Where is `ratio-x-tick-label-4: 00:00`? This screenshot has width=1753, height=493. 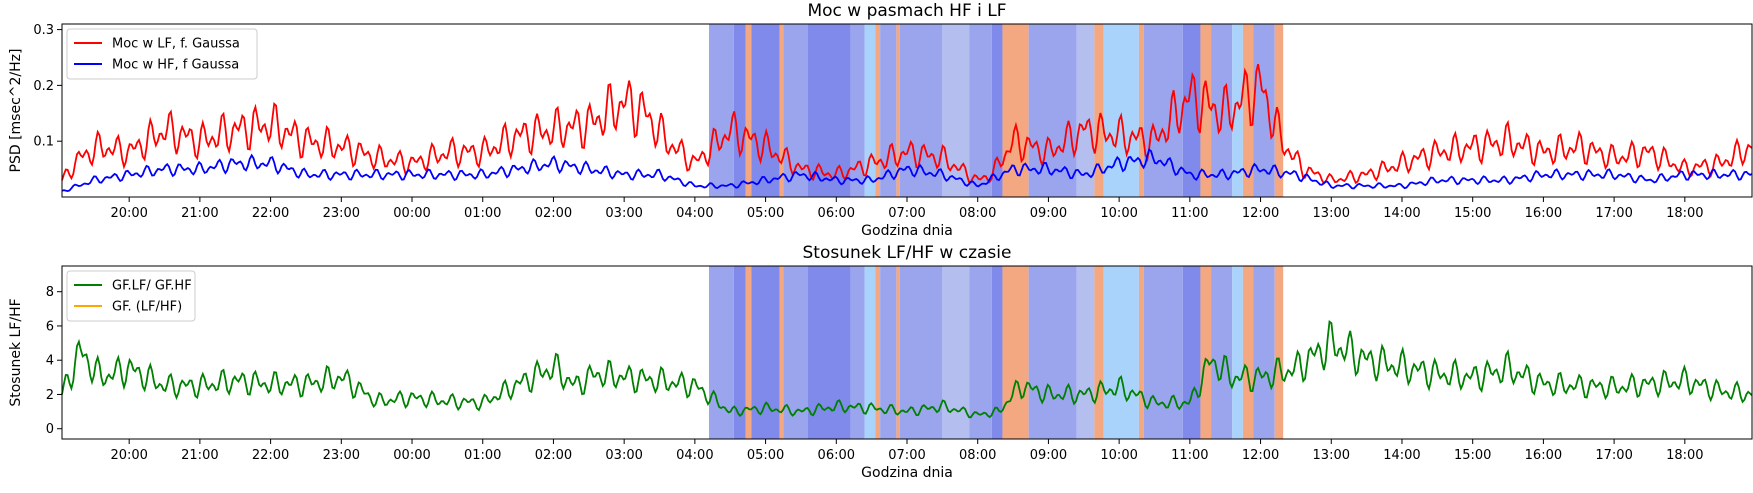
ratio-x-tick-label-4: 00:00 is located at coordinates (411, 455).